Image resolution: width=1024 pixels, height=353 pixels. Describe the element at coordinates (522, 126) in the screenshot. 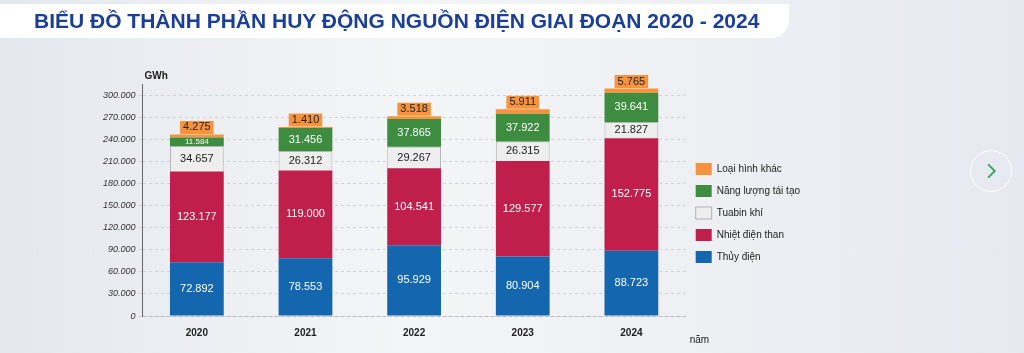

I see `data-label: 37.922` at that location.